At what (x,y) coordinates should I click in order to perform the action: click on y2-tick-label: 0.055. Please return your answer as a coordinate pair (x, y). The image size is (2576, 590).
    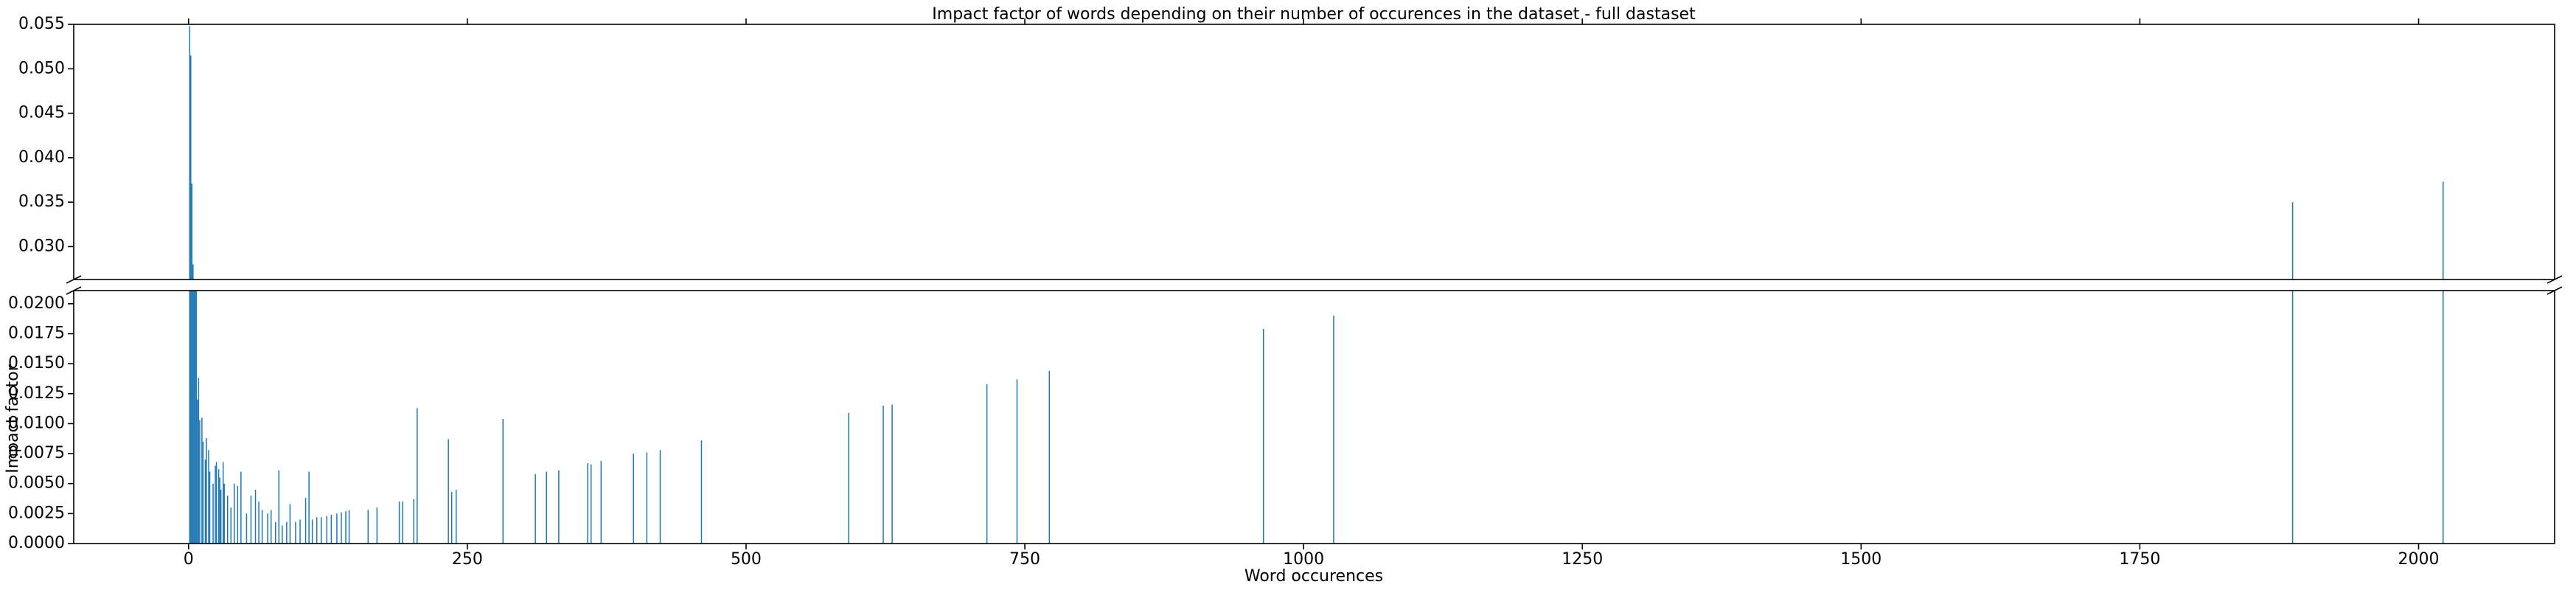
    Looking at the image, I should click on (42, 24).